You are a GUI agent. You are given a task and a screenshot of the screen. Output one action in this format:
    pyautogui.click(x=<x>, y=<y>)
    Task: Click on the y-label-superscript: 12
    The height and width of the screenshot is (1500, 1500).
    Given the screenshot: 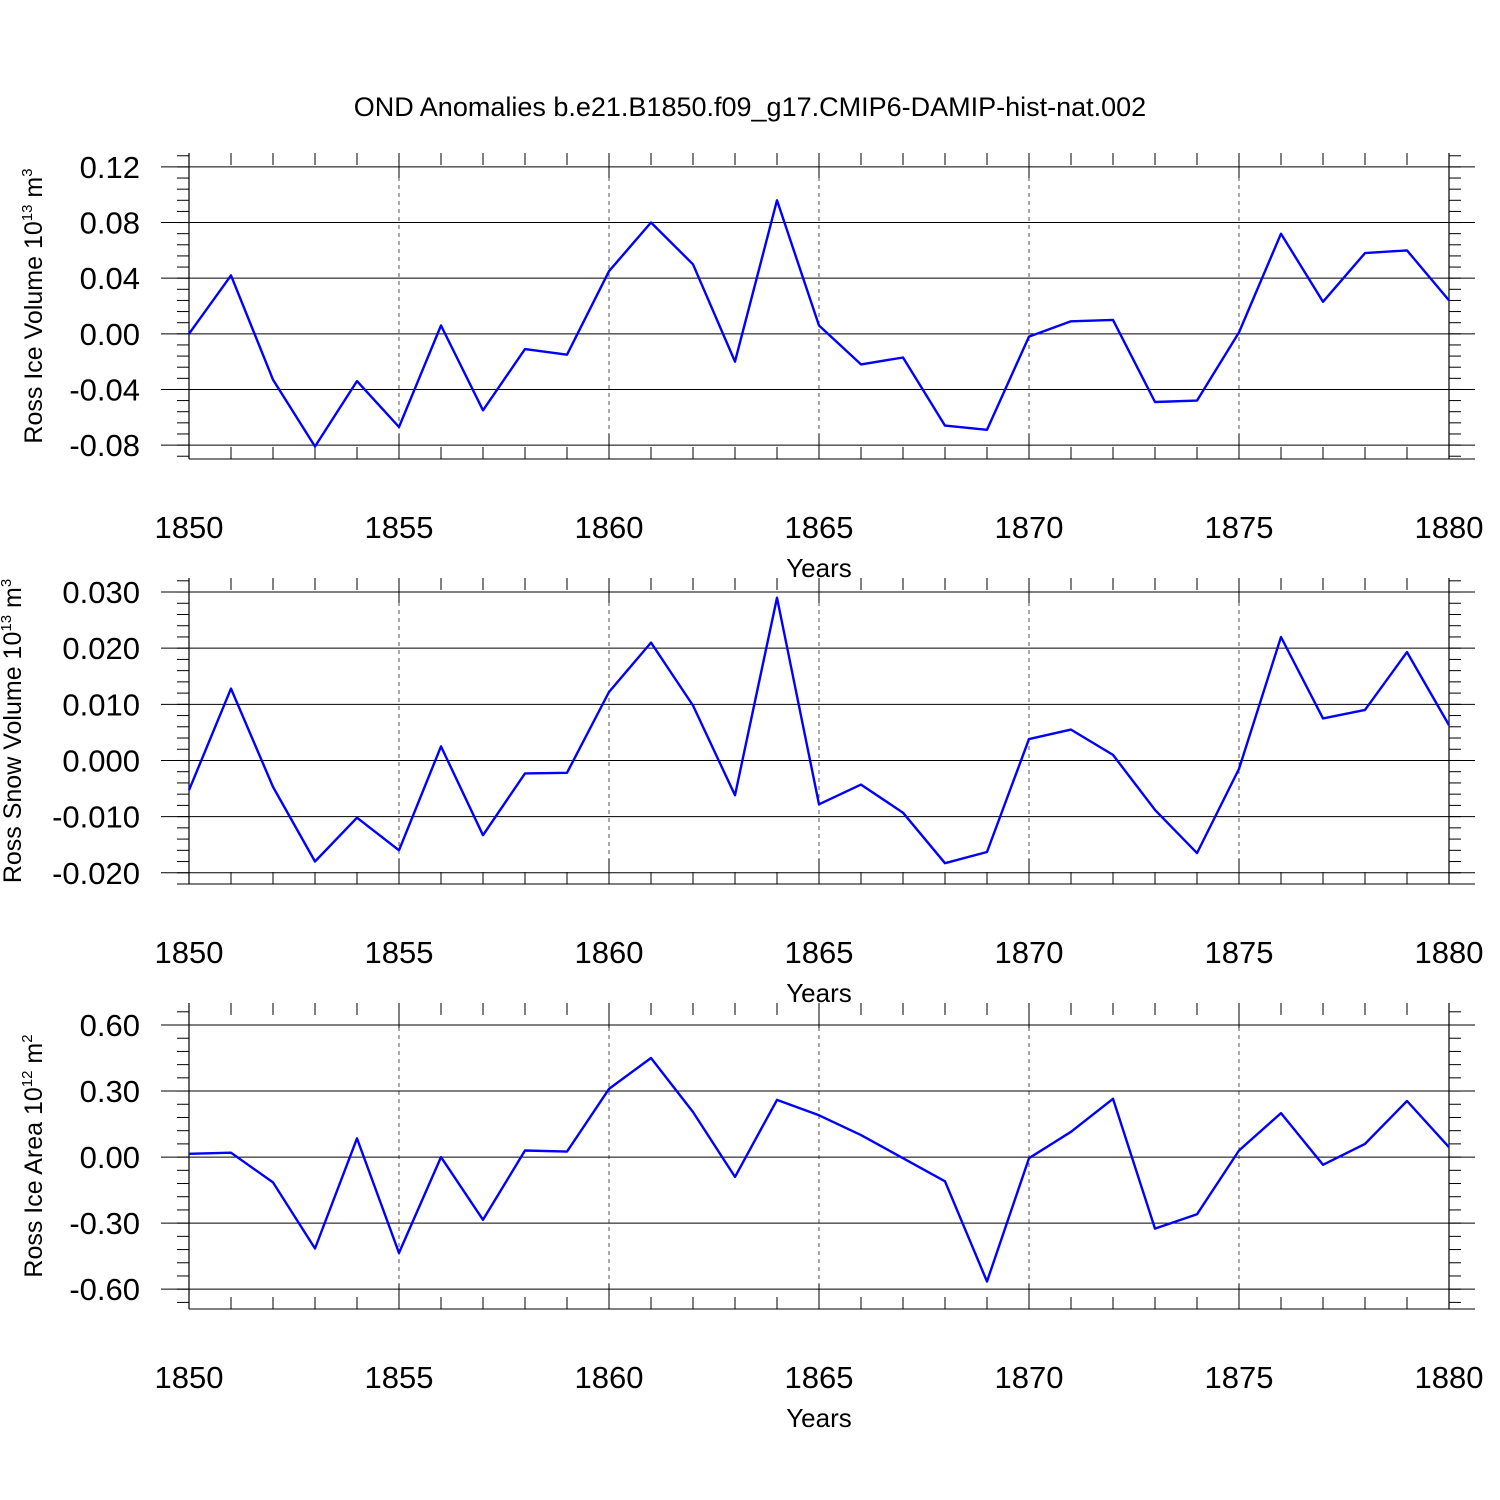 What is the action you would take?
    pyautogui.click(x=27, y=1079)
    